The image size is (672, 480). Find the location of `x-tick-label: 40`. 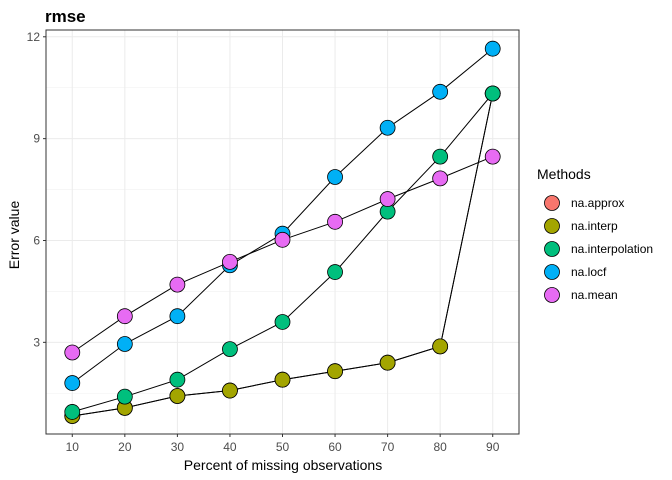

x-tick-label: 40 is located at coordinates (230, 447).